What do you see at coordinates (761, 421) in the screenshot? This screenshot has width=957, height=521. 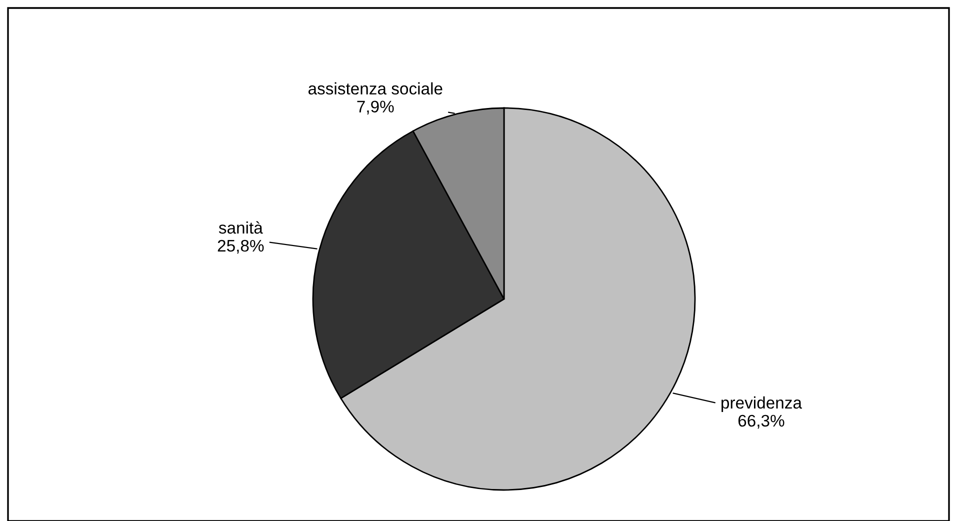 I see `data-label: 66,3%` at bounding box center [761, 421].